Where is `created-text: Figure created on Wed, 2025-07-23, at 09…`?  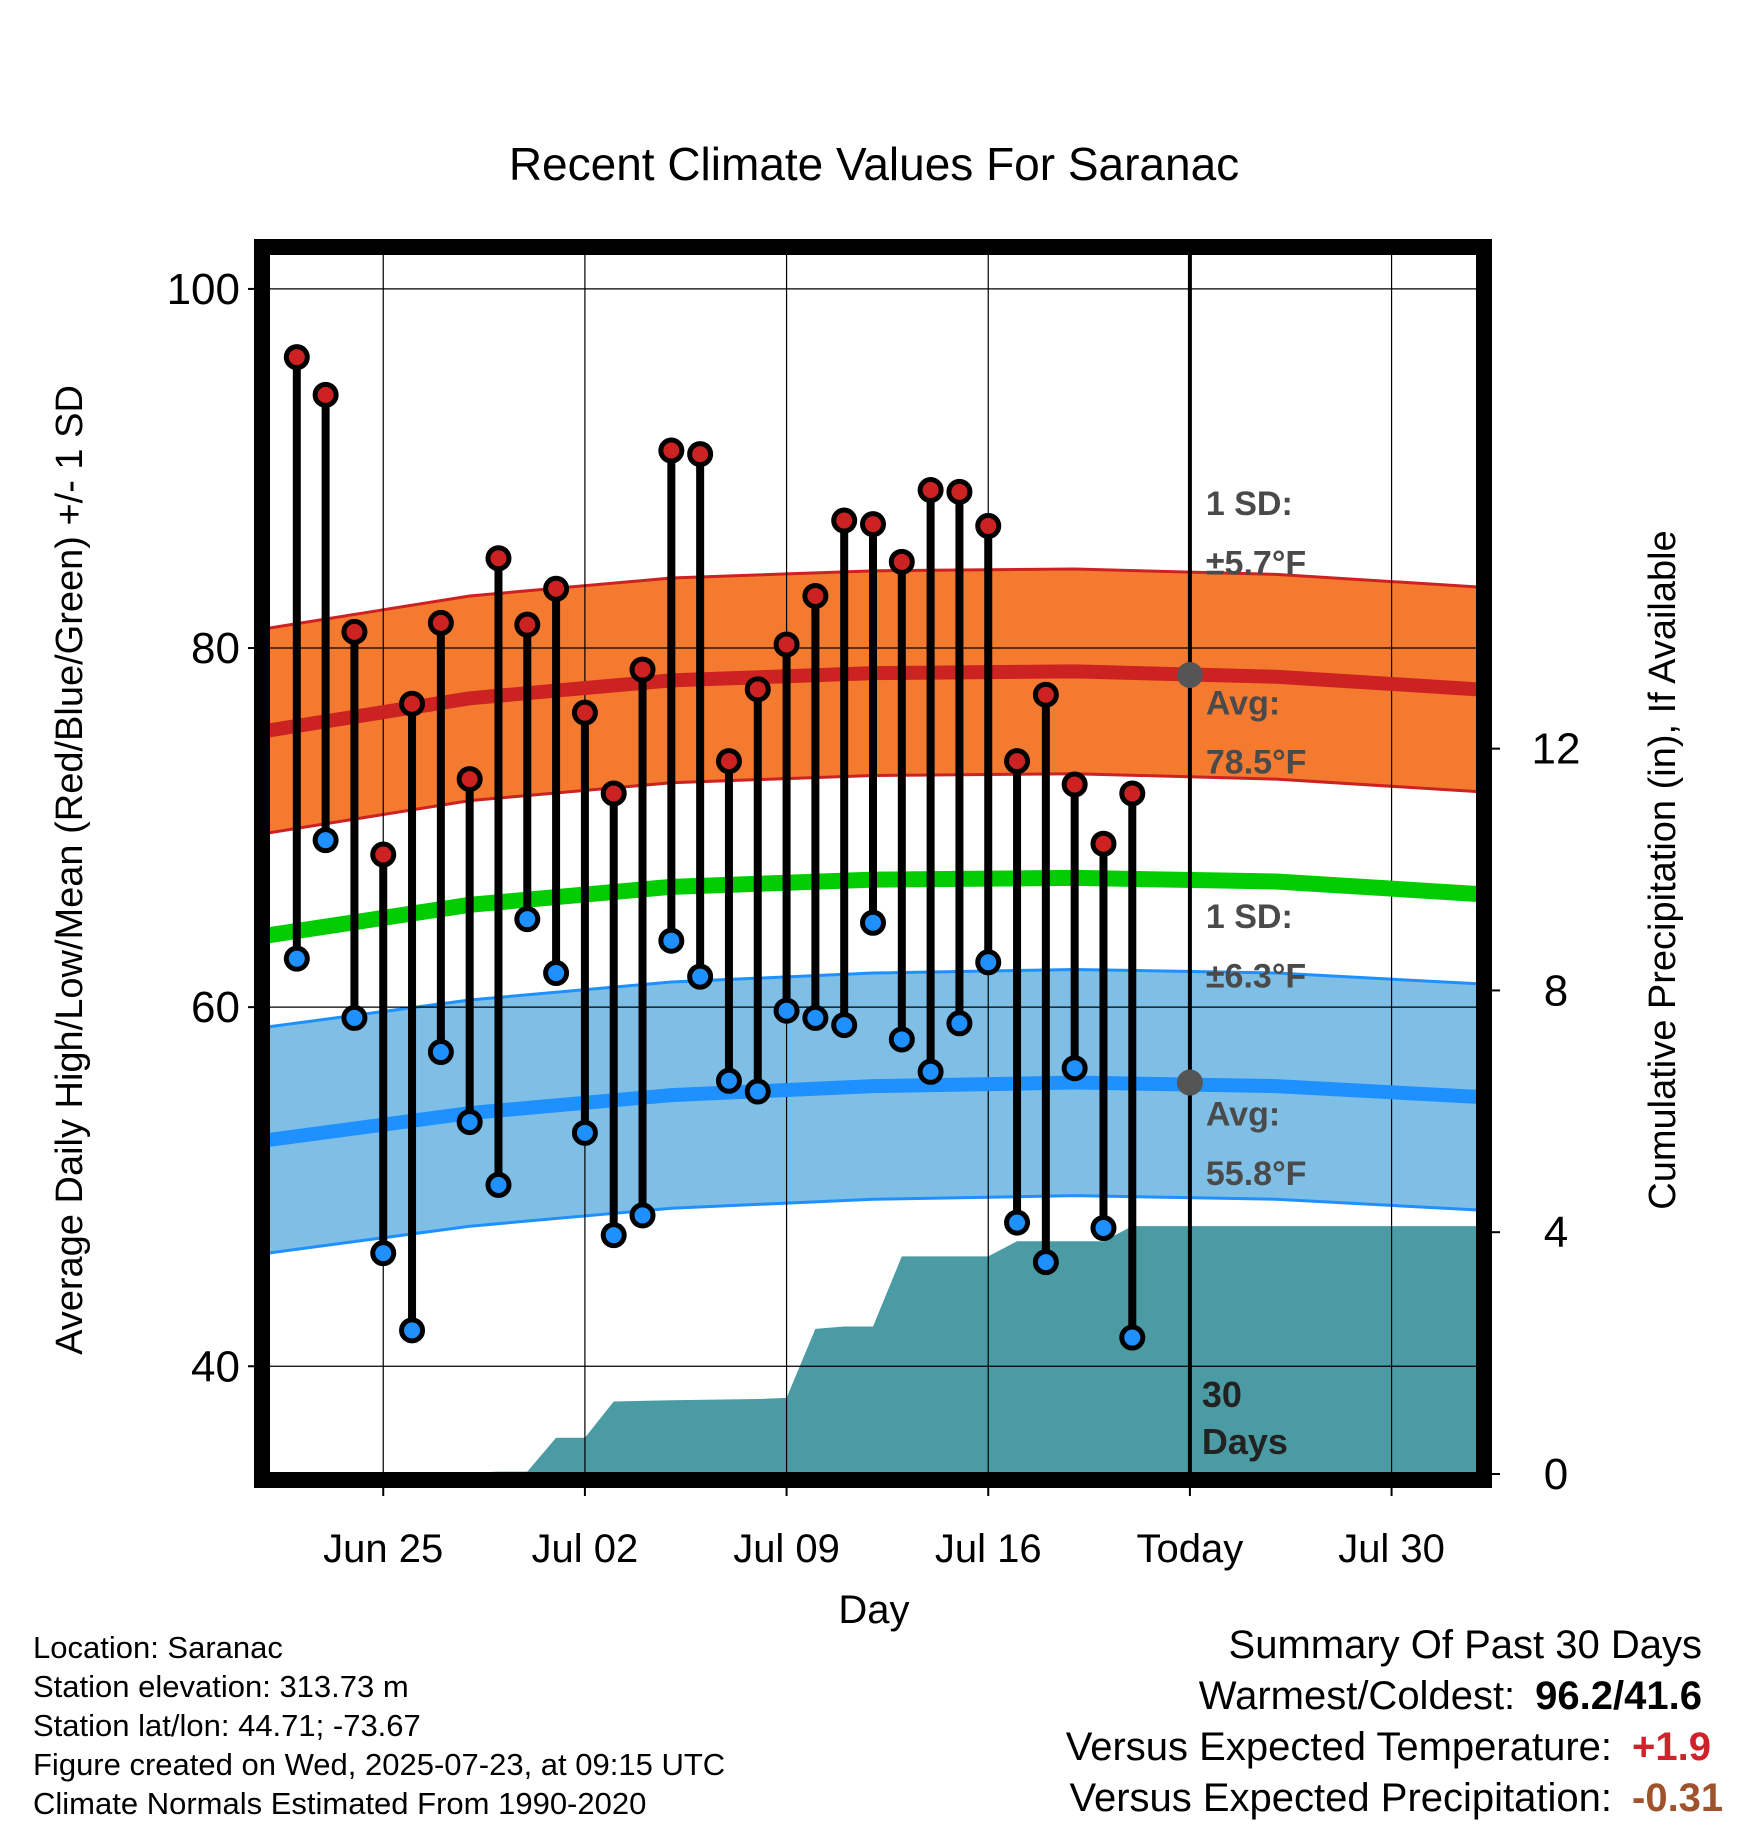 created-text: Figure created on Wed, 2025-07-23, at 09… is located at coordinates (379, 1764).